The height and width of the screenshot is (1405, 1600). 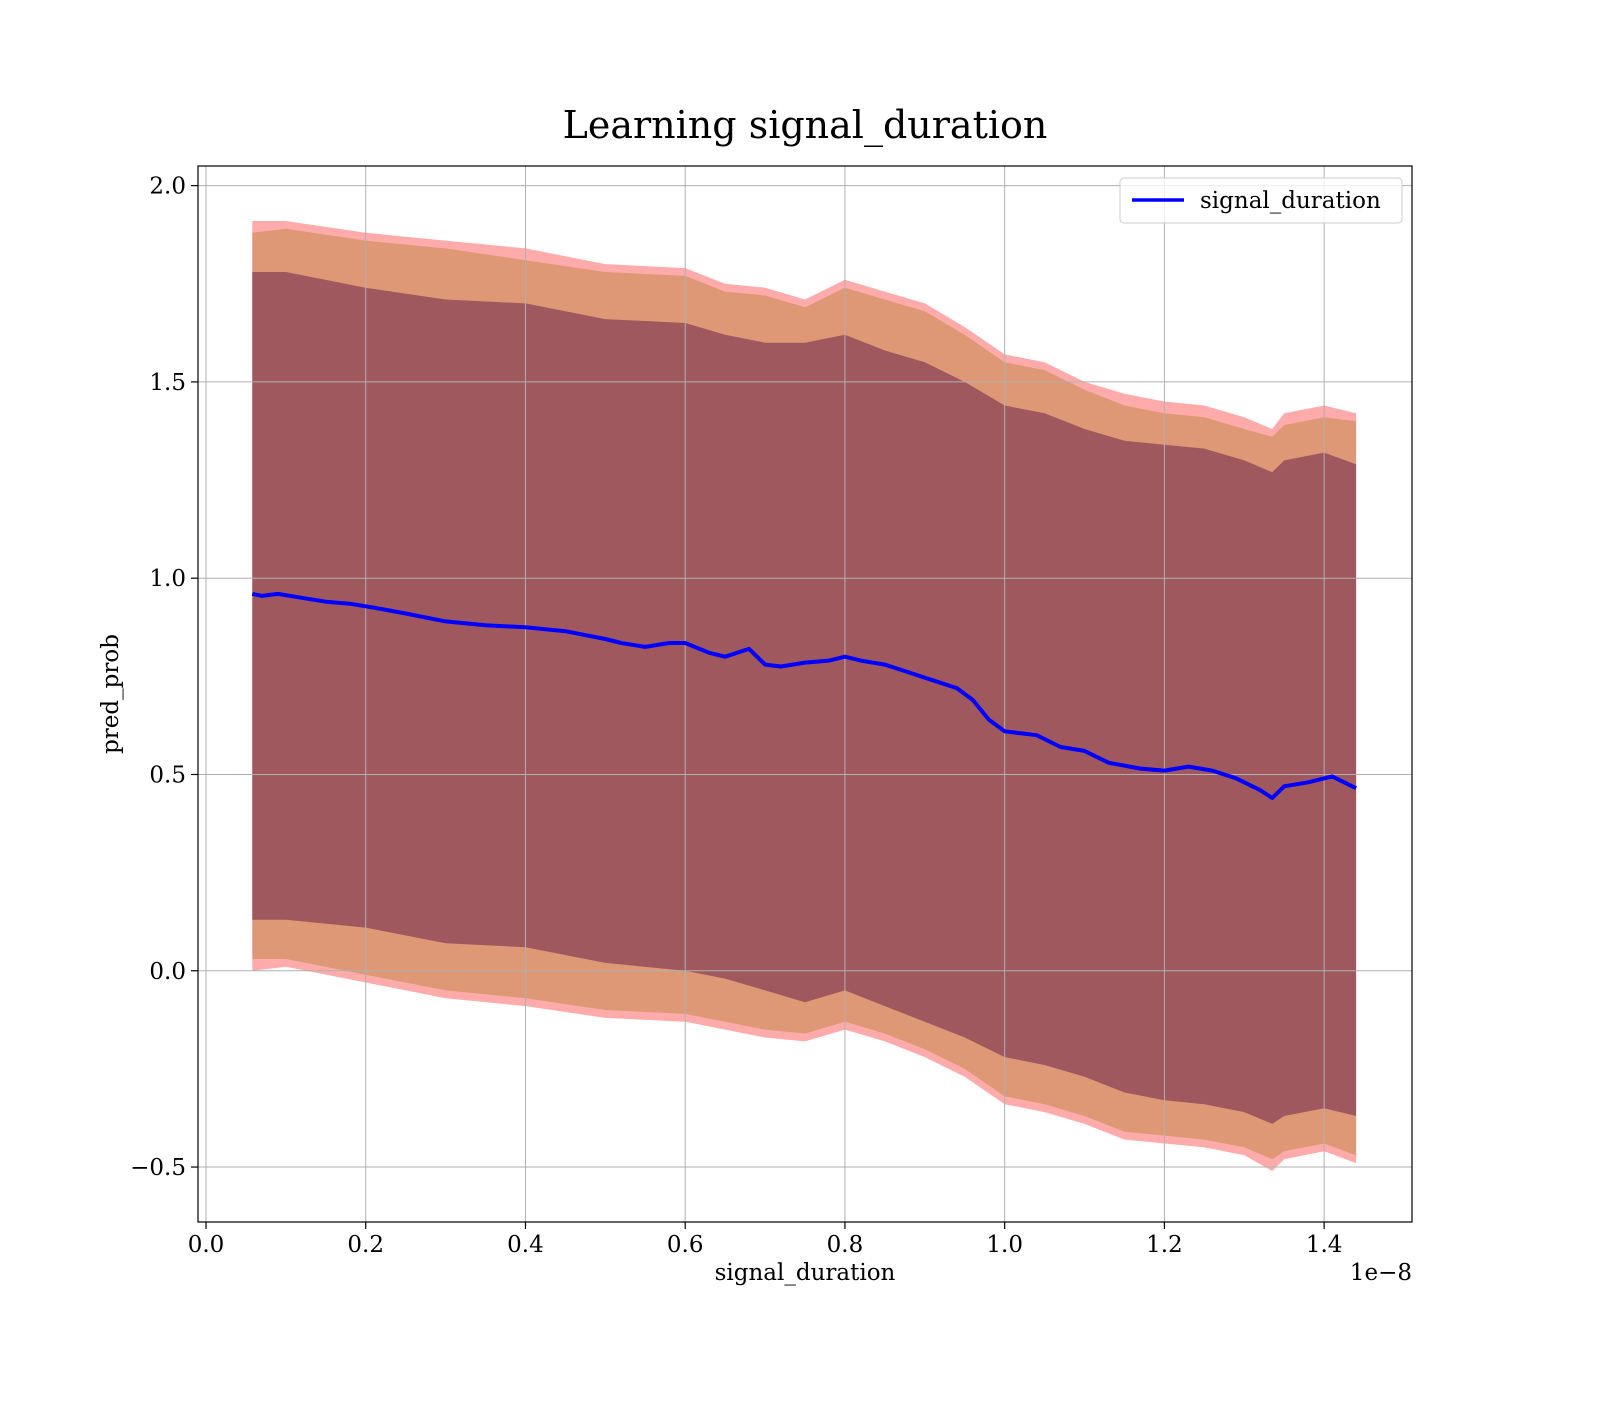 What do you see at coordinates (1381, 1273) in the screenshot?
I see `x-axis-offset-label: 1e−8` at bounding box center [1381, 1273].